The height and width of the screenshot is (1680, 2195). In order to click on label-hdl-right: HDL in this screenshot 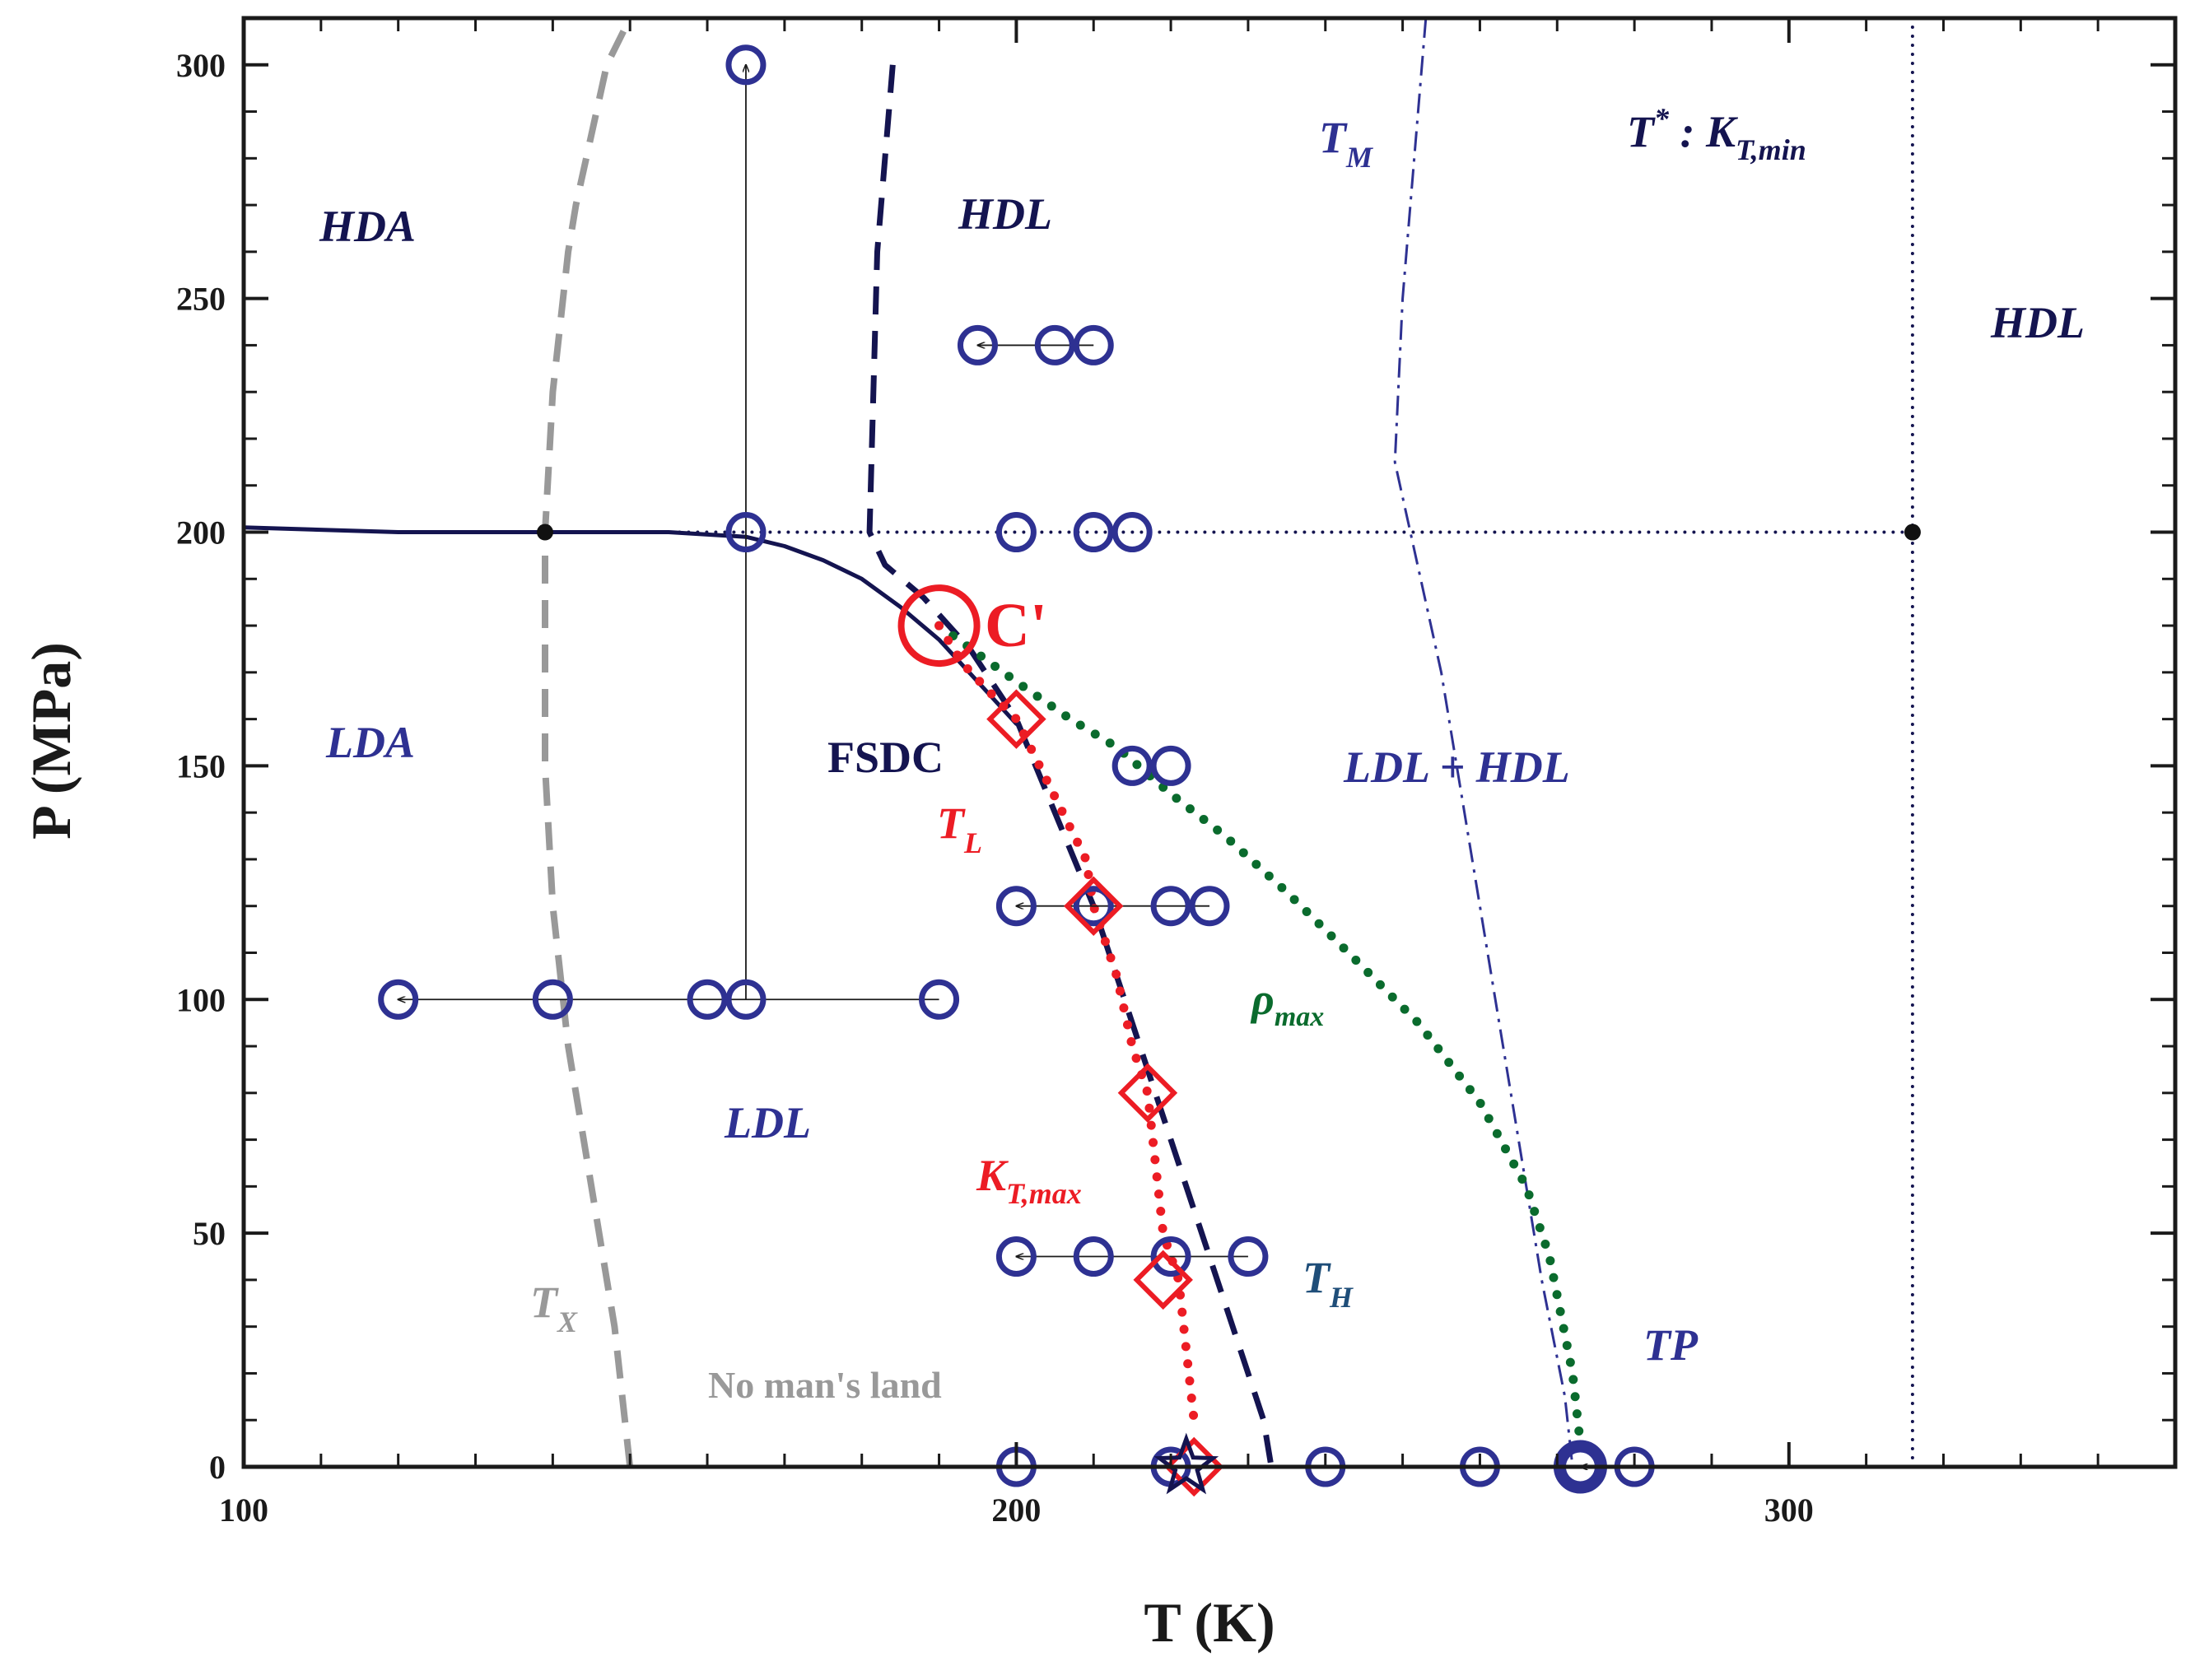, I will do `click(2038, 322)`.